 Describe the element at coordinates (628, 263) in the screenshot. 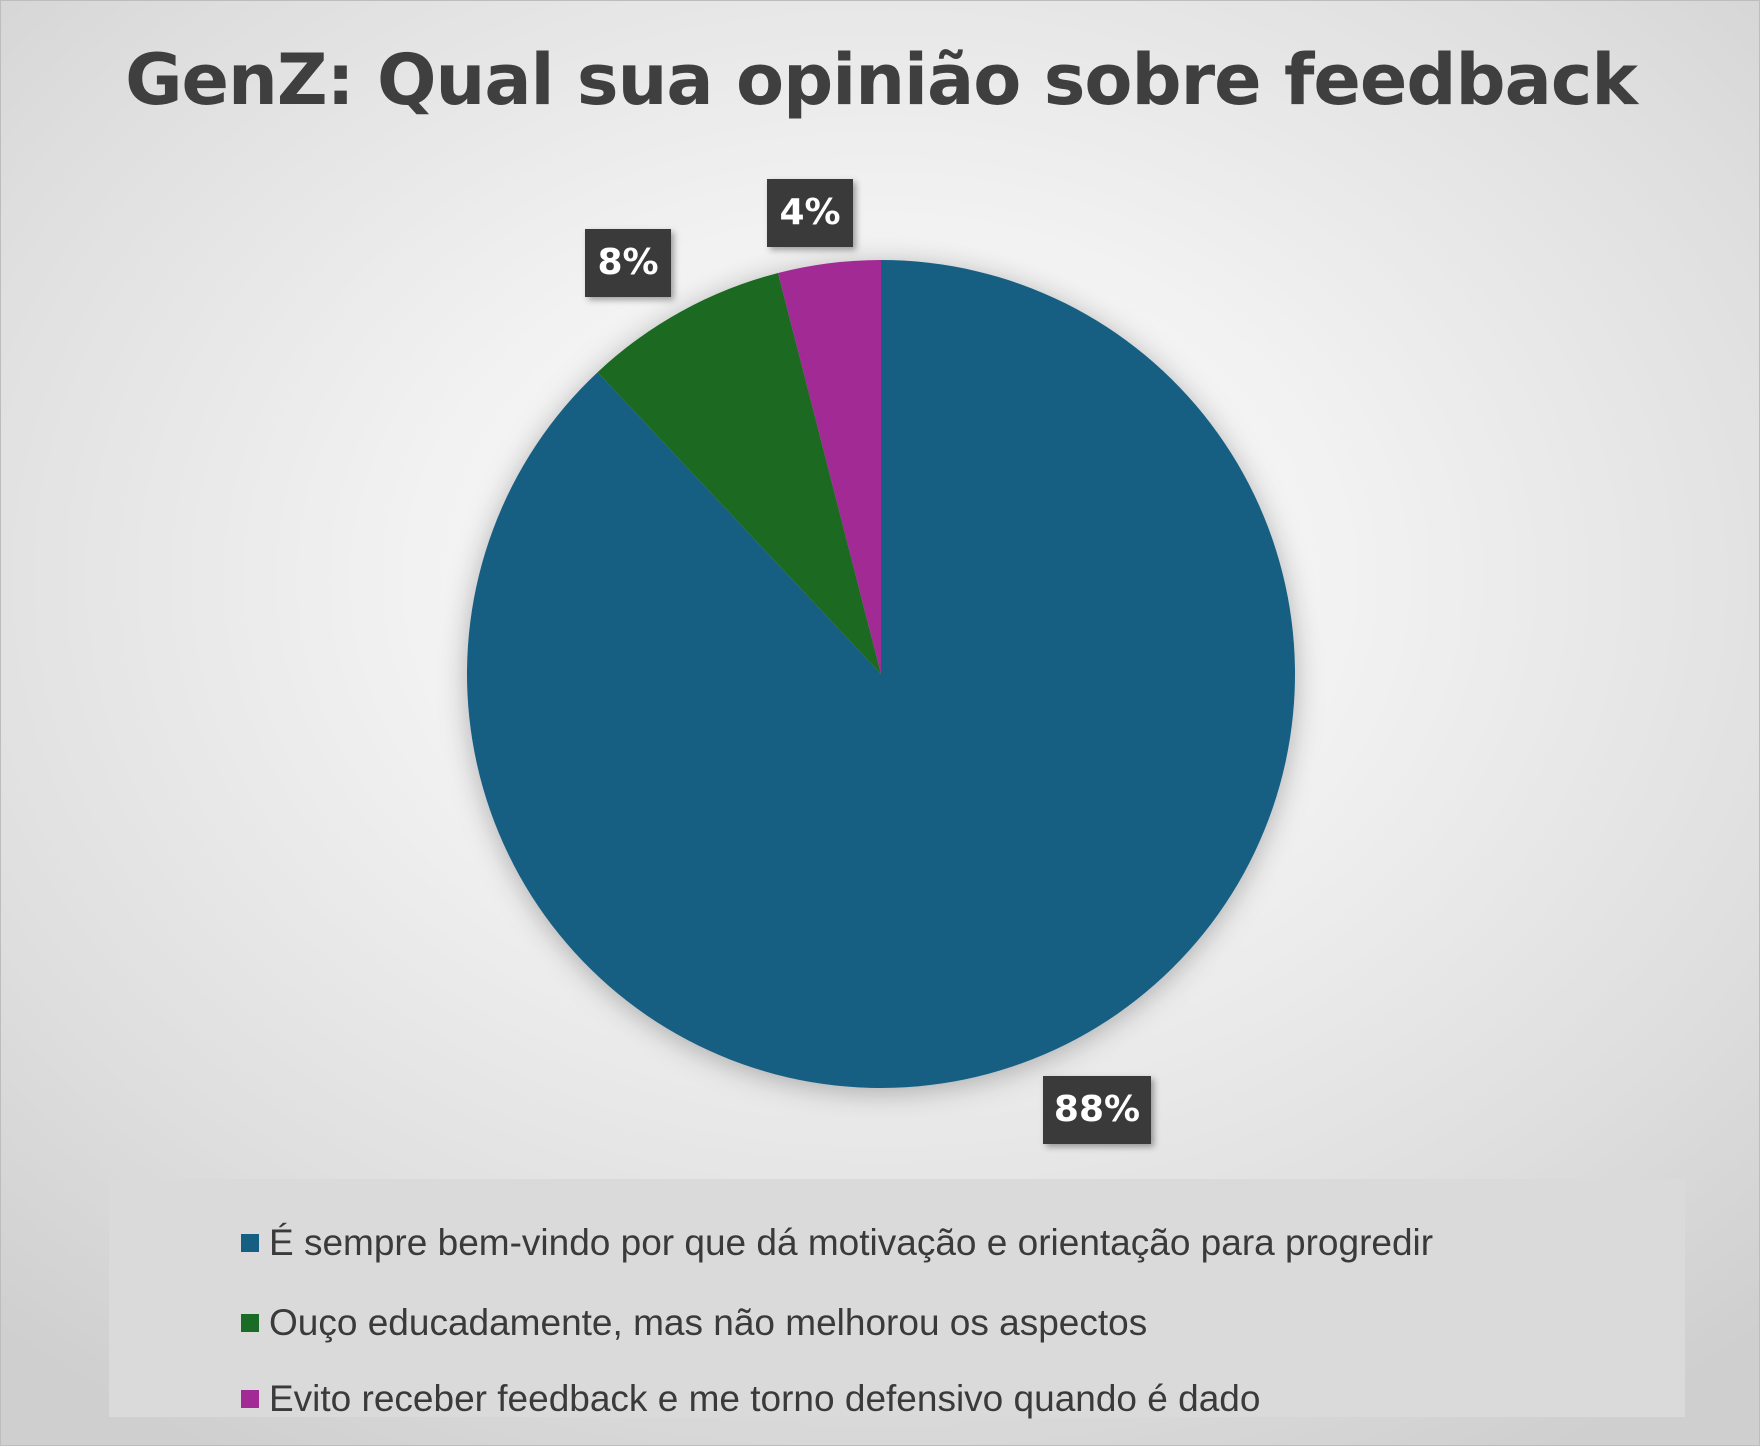

I see `data-label-slice-2: 8%` at that location.